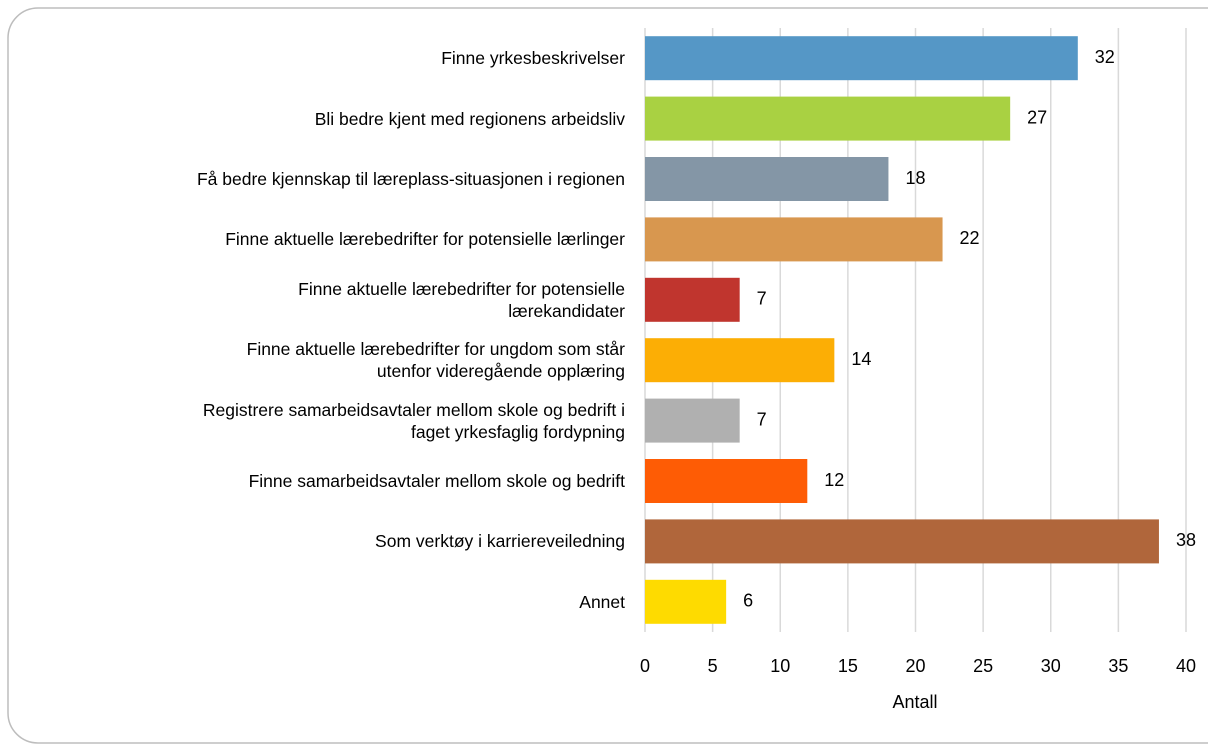 The image size is (1208, 749). What do you see at coordinates (713, 666) in the screenshot?
I see `x-tick-label: 5` at bounding box center [713, 666].